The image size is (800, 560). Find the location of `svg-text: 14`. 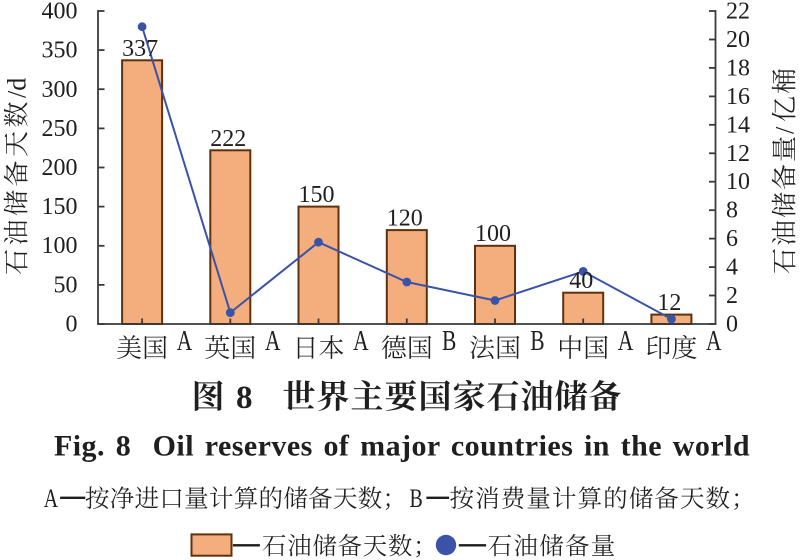

svg-text: 14 is located at coordinates (738, 125).